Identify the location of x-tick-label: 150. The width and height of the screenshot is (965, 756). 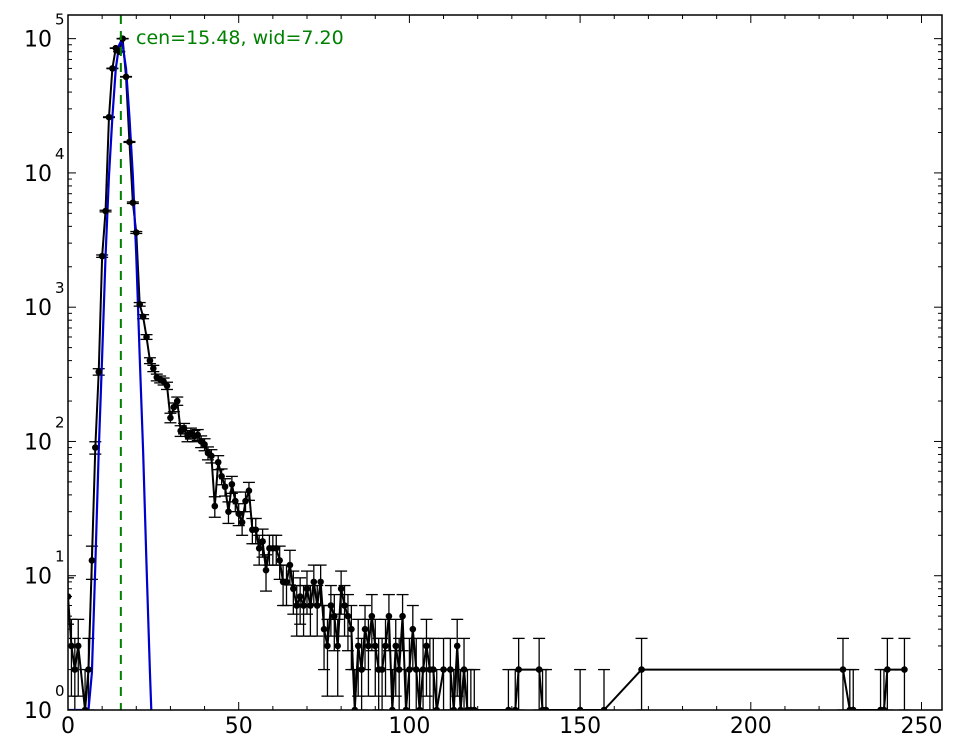
(580, 726).